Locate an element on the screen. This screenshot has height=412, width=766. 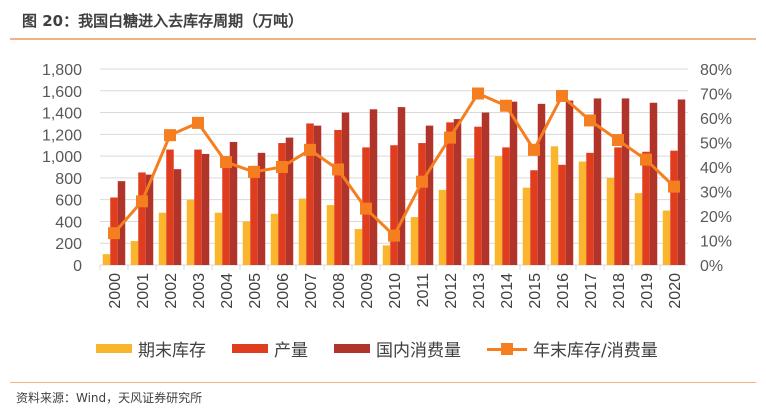
x-tick-label: 2014 is located at coordinates (507, 291).